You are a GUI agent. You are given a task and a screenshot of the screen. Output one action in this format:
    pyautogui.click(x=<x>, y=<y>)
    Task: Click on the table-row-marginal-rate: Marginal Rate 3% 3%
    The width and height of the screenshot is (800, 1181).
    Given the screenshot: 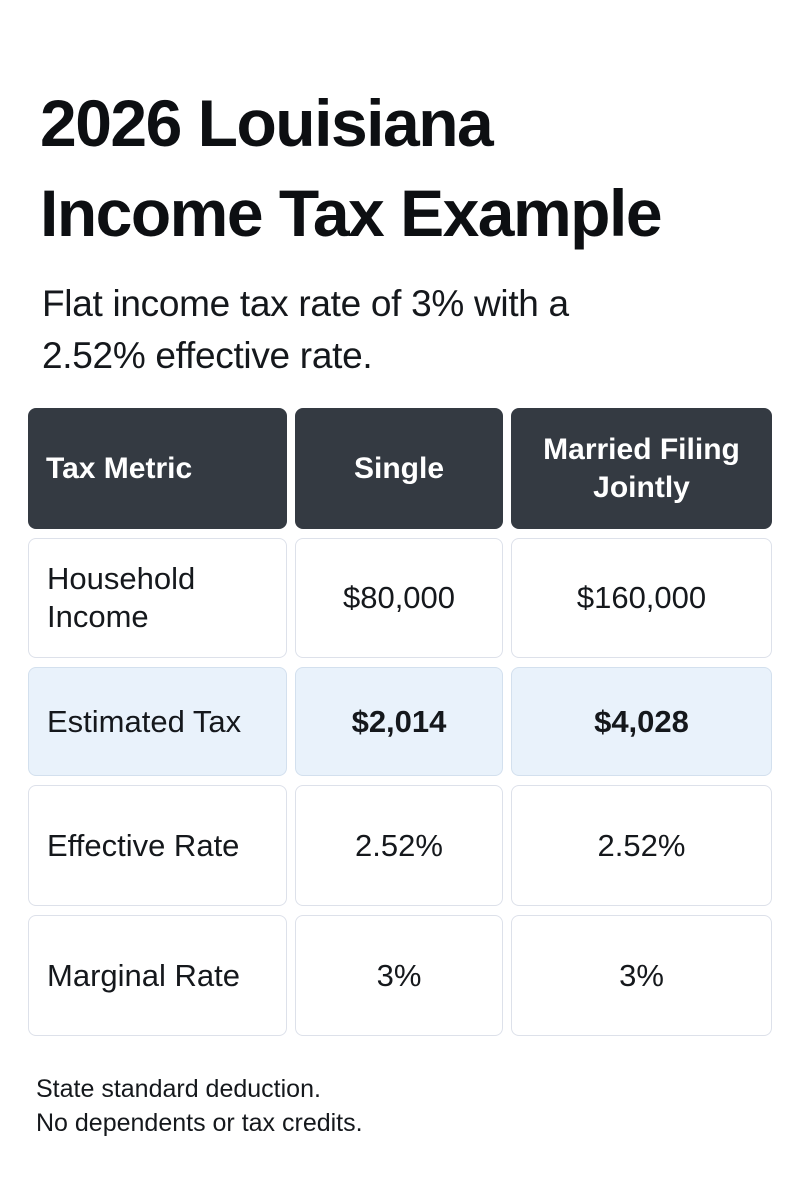 What is the action you would take?
    pyautogui.click(x=400, y=975)
    